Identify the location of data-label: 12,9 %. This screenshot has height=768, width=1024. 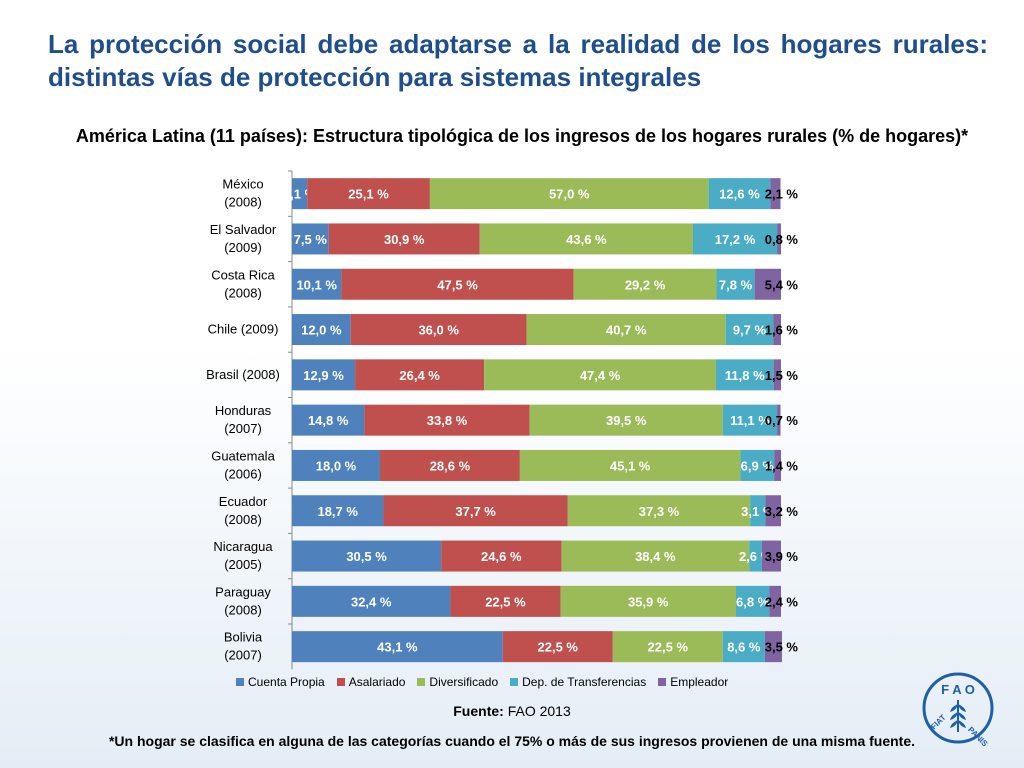
(323, 375).